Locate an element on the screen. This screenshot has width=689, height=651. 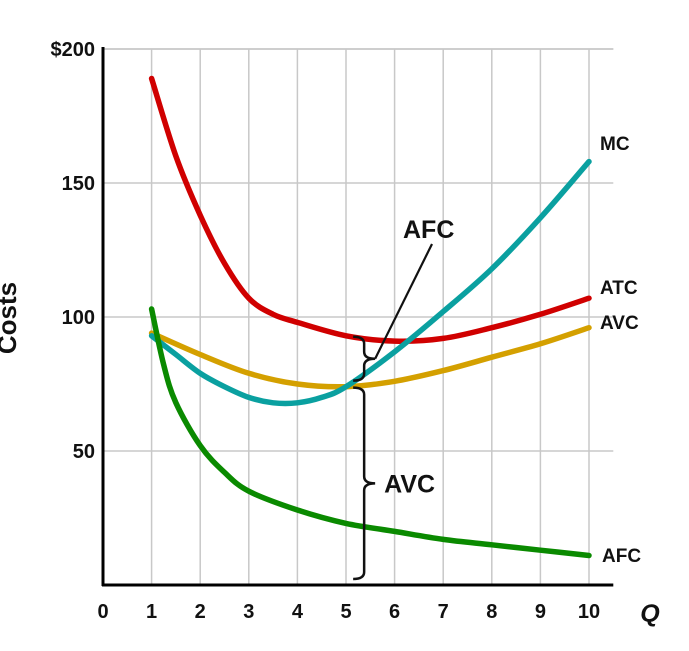
x-tick-label-1: 1 is located at coordinates (151, 612).